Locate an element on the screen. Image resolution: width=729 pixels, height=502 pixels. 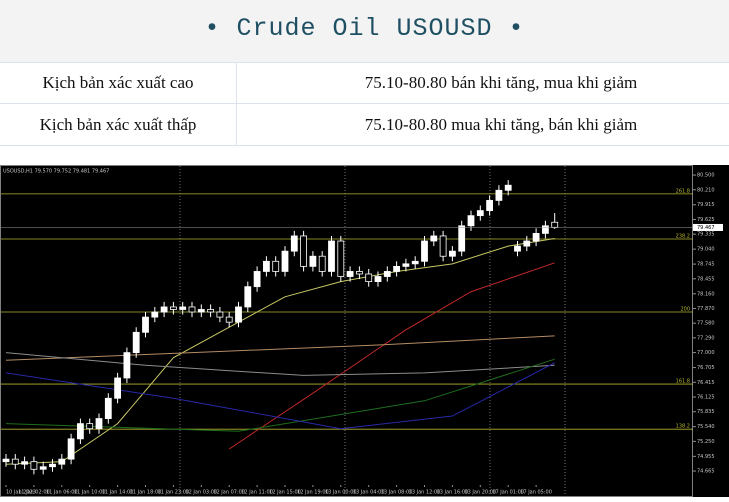
level-label: 238.2 is located at coordinates (683, 236).